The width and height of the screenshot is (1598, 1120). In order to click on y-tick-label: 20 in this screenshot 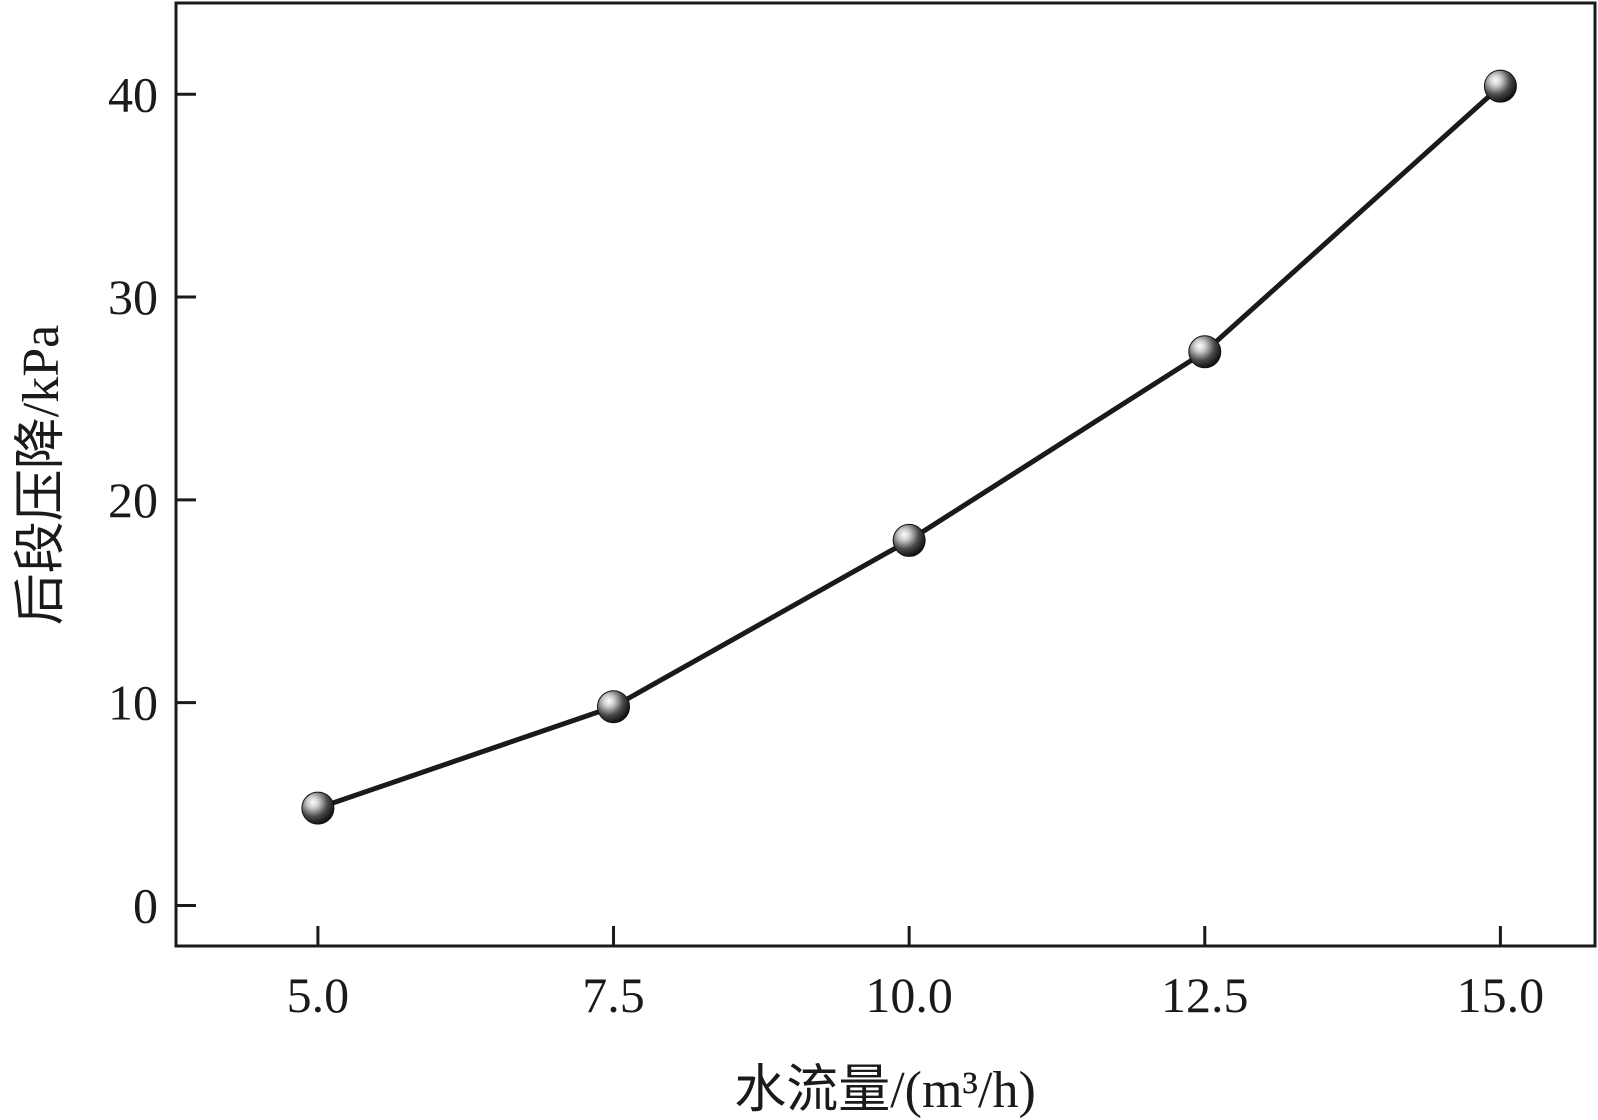, I will do `click(133, 500)`.